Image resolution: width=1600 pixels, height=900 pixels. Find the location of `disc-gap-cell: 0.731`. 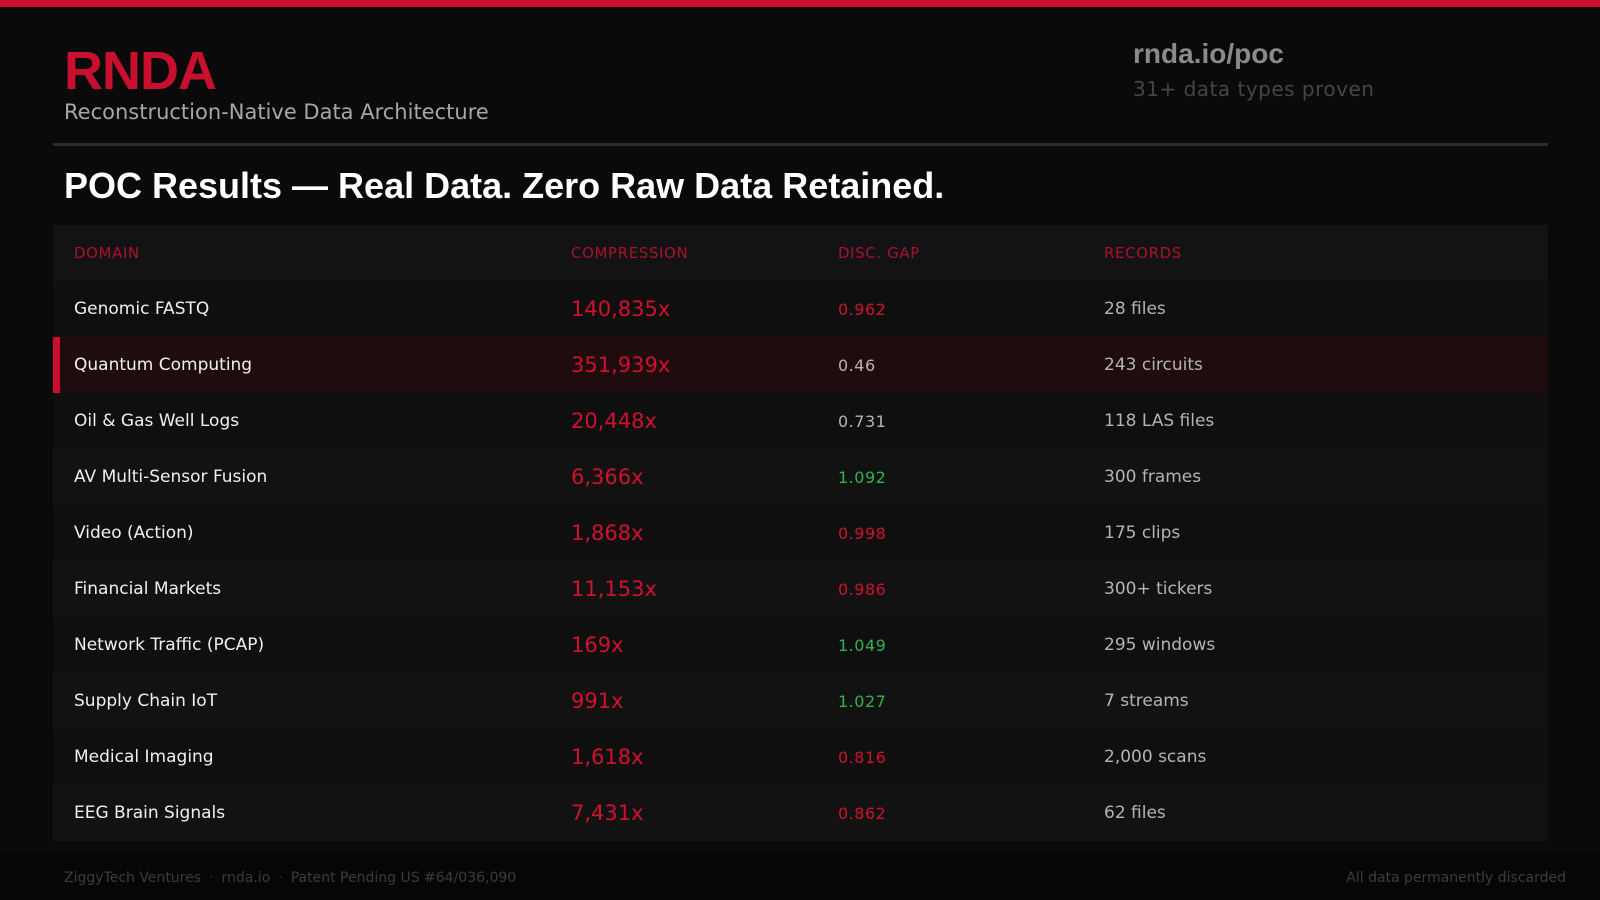

disc-gap-cell: 0.731 is located at coordinates (862, 421).